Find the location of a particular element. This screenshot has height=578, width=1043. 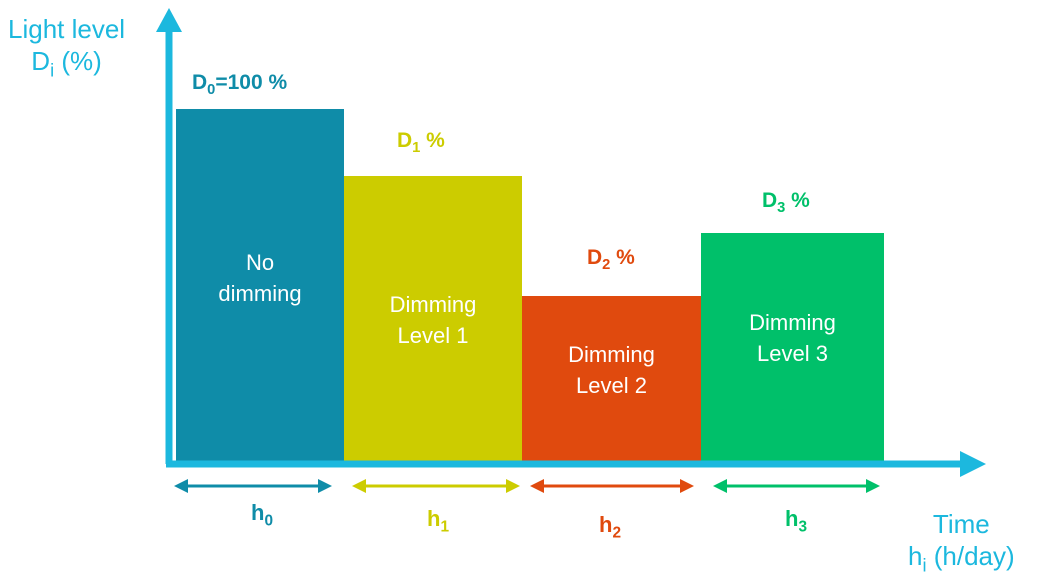

y-axis-title-line2: Di (%) is located at coordinates (66, 63).